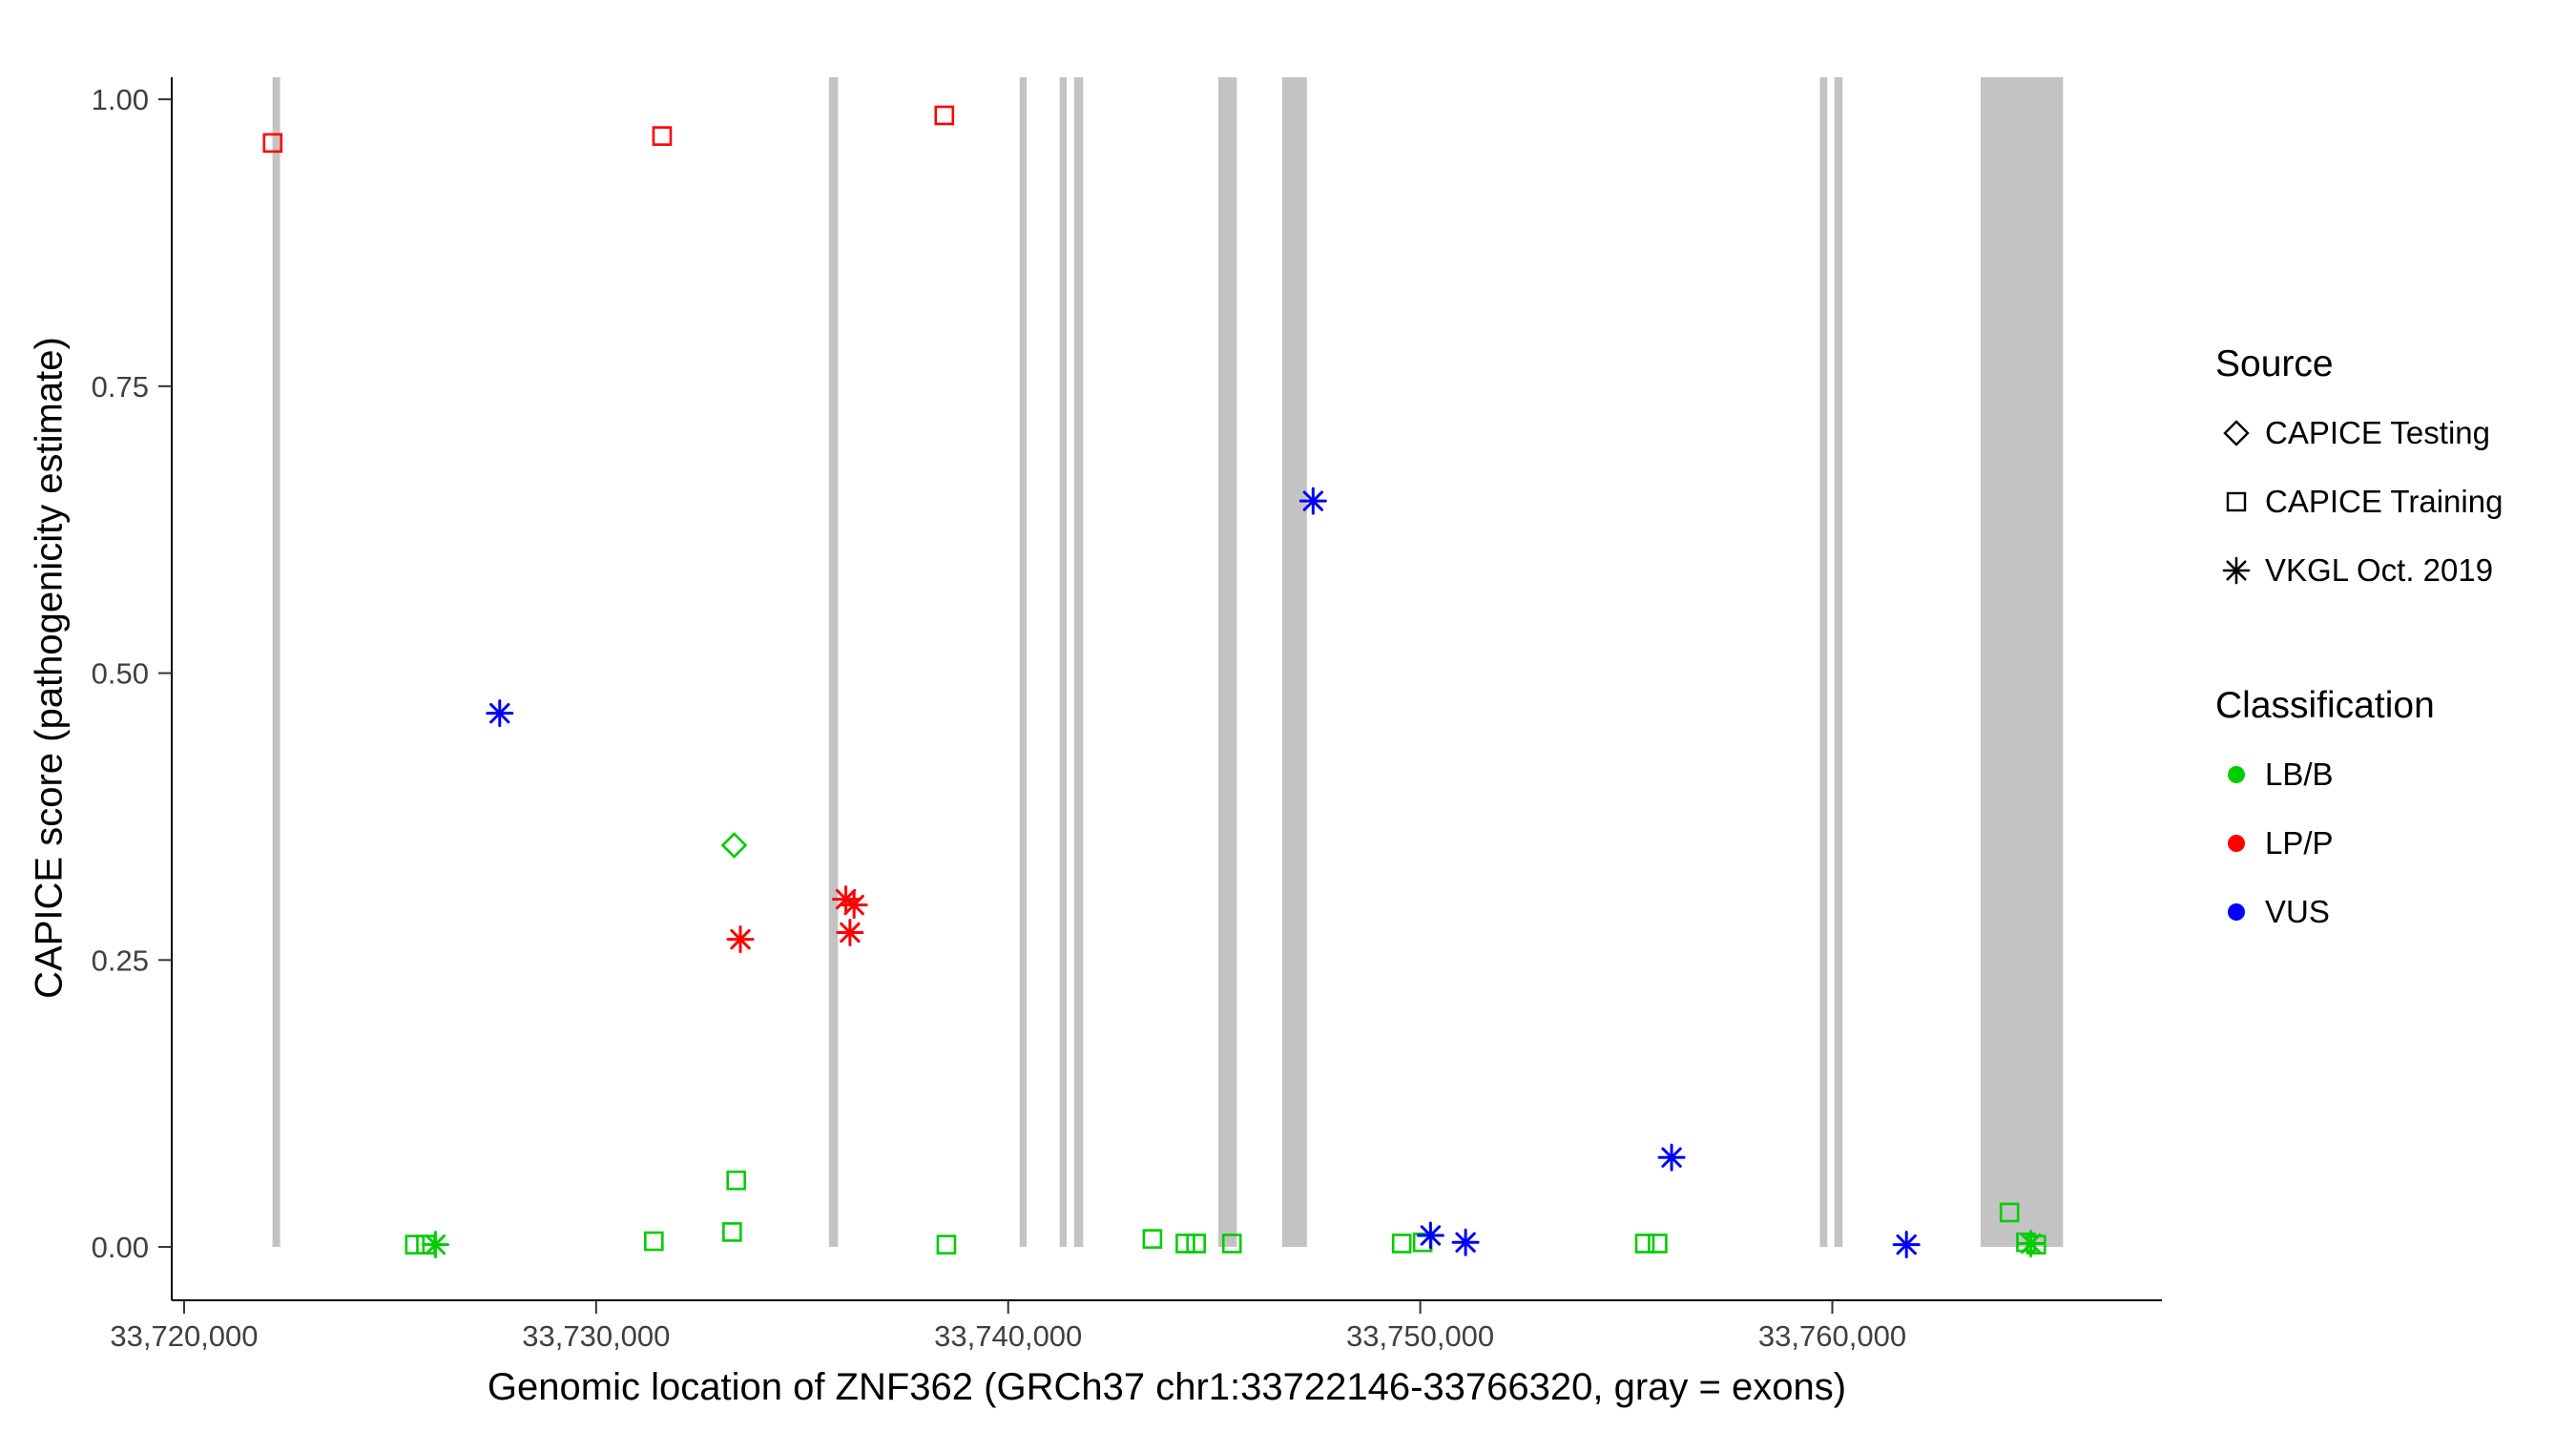 This screenshot has width=2576, height=1431. What do you see at coordinates (120, 674) in the screenshot?
I see `y-tick-label: 0.50` at bounding box center [120, 674].